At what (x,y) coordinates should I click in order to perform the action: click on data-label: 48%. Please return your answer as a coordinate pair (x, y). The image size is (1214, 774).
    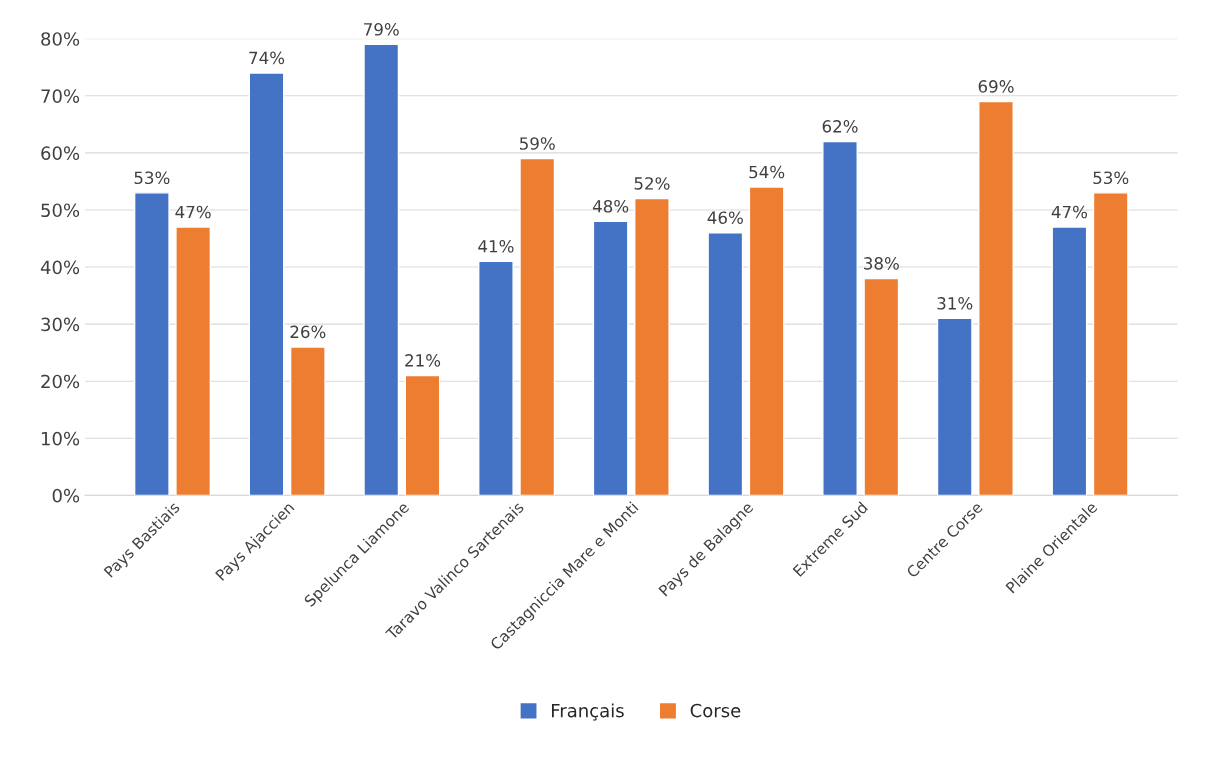
    Looking at the image, I should click on (610, 206).